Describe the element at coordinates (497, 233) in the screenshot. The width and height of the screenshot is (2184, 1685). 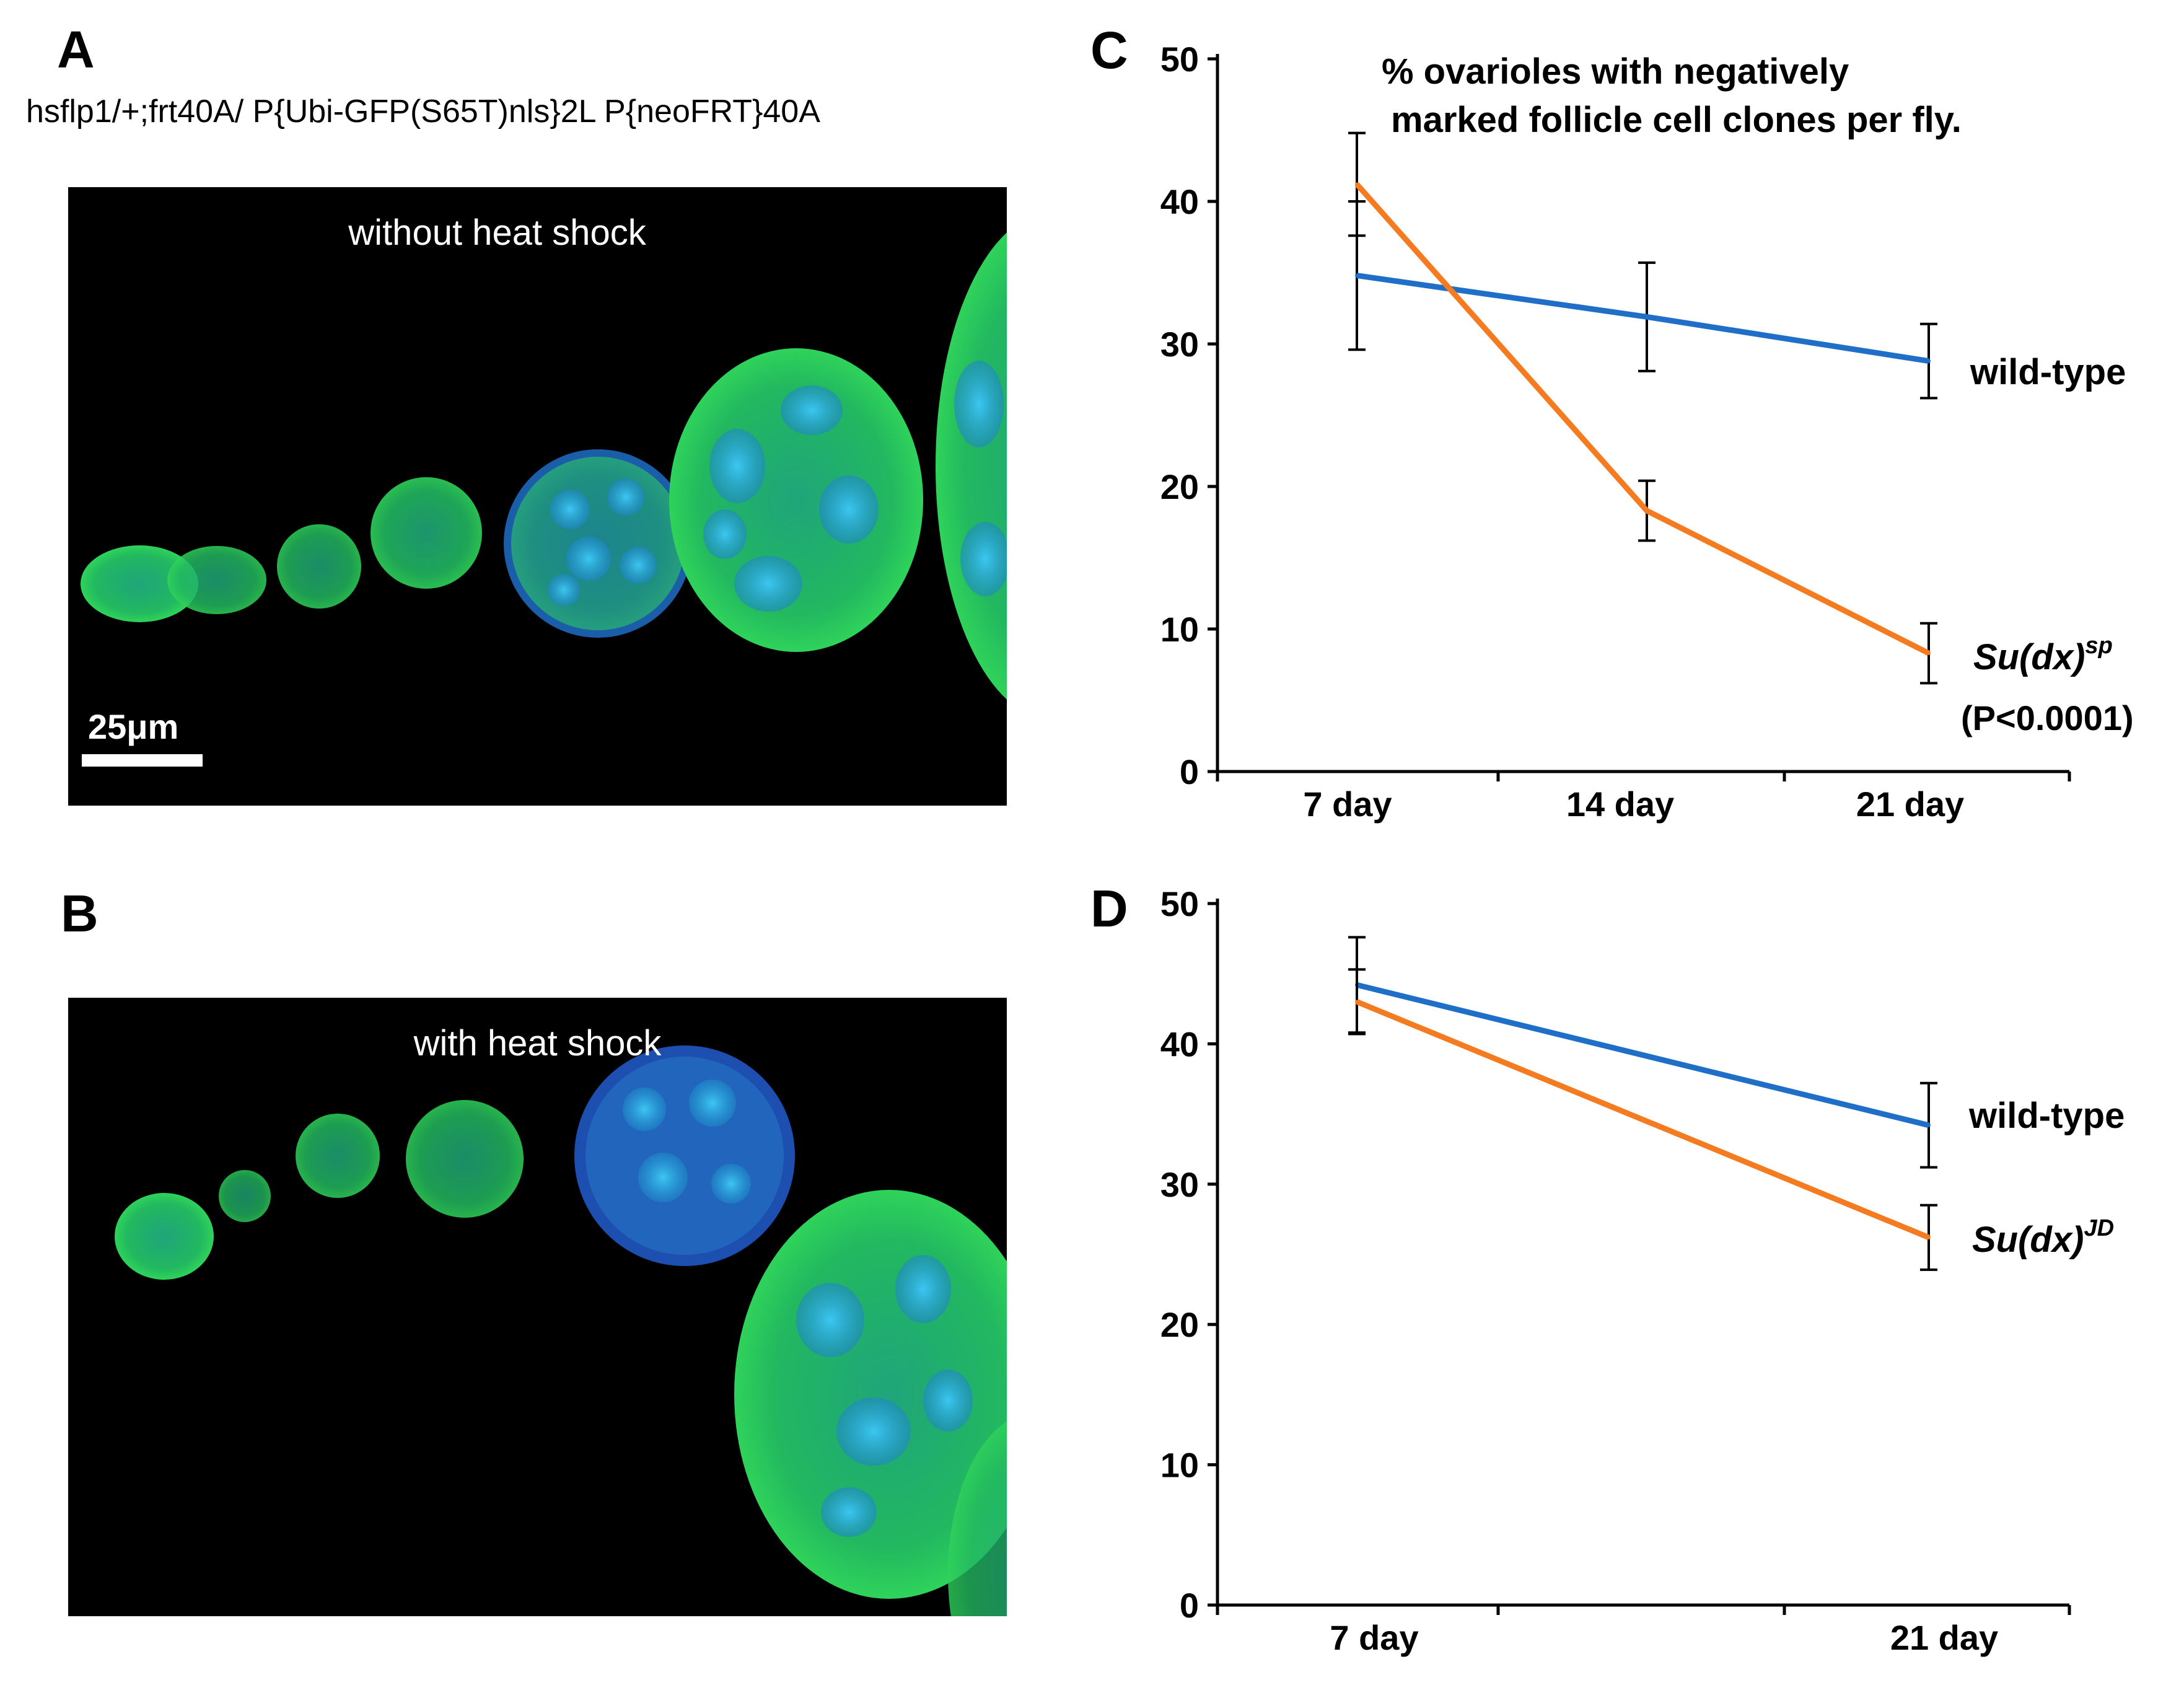
I see `micrograph-a-title: without heat shock` at that location.